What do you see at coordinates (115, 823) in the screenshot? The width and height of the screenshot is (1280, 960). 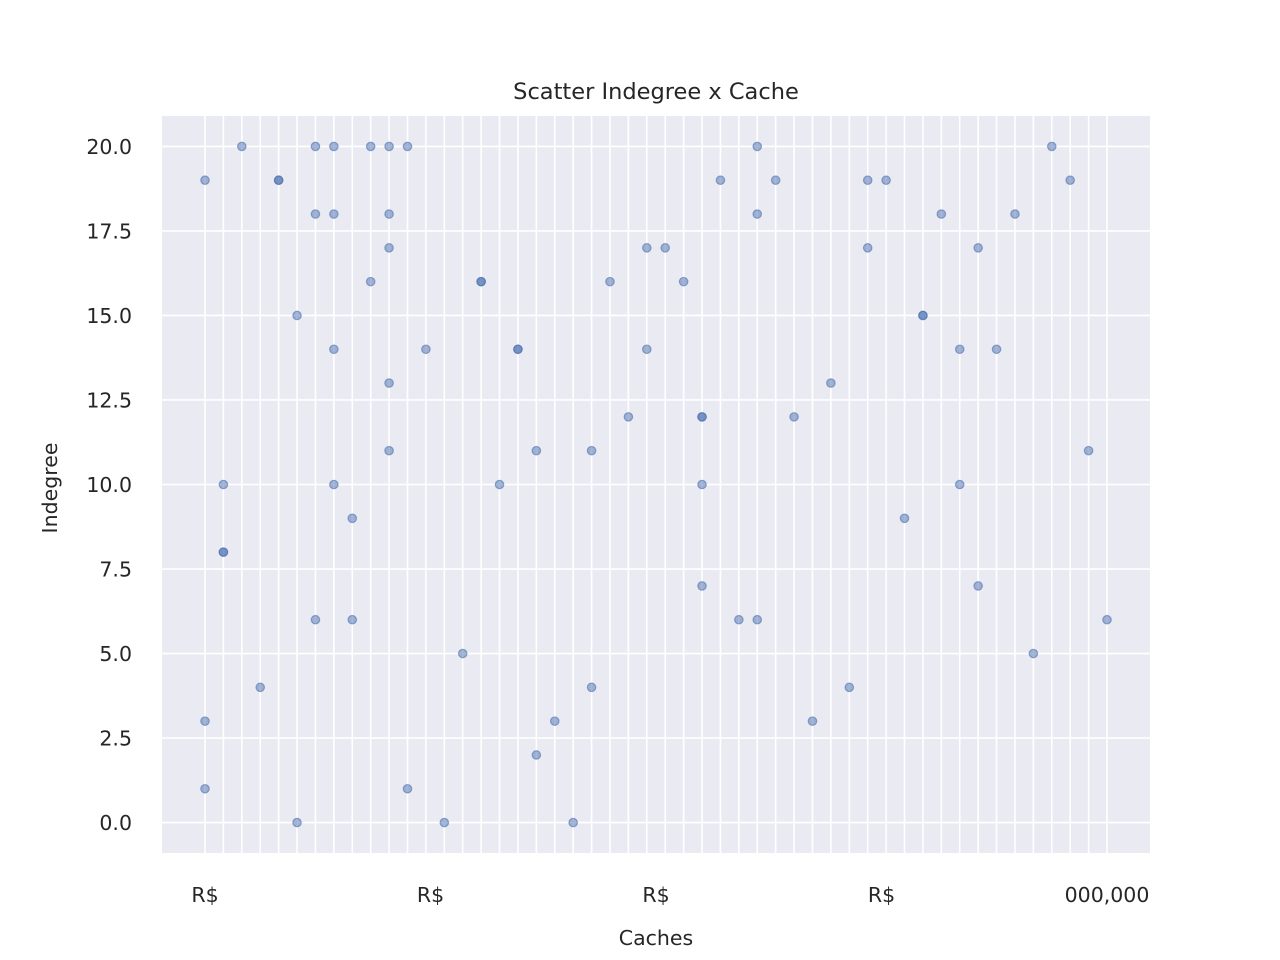 I see `y-tick-label: 0.0` at bounding box center [115, 823].